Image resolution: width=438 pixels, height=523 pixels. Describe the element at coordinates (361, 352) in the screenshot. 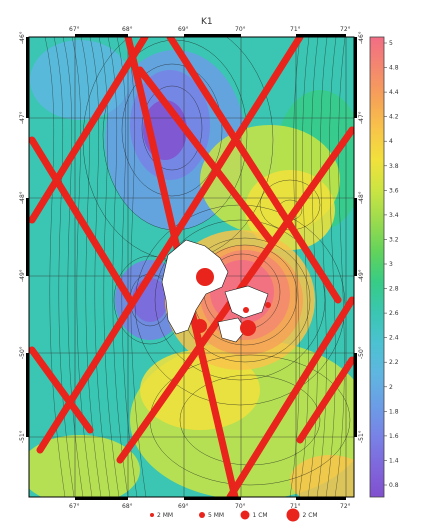

I see `lat-label-right: -50°` at that location.